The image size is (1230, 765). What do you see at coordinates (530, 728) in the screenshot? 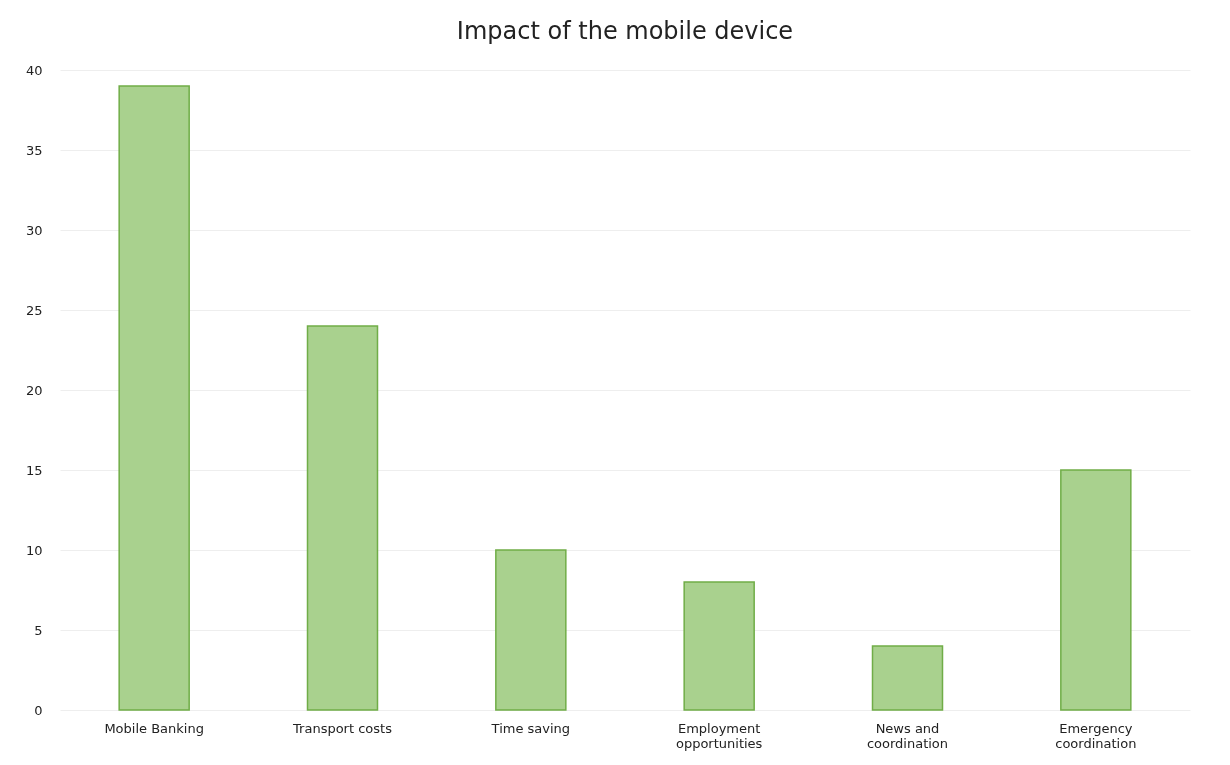
I see `x-tick-label: Time saving` at bounding box center [530, 728].